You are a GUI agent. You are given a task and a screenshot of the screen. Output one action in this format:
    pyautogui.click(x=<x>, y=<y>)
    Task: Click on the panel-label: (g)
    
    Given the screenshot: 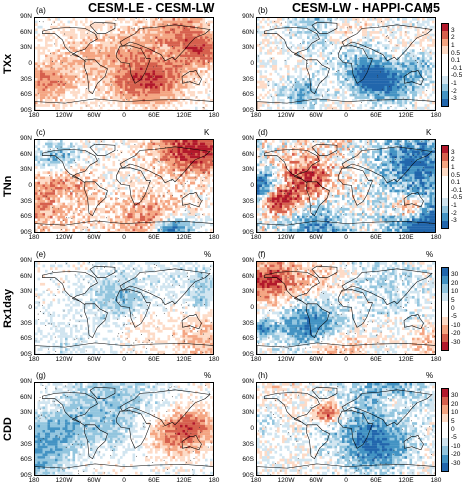 What is the action you would take?
    pyautogui.click(x=41, y=375)
    